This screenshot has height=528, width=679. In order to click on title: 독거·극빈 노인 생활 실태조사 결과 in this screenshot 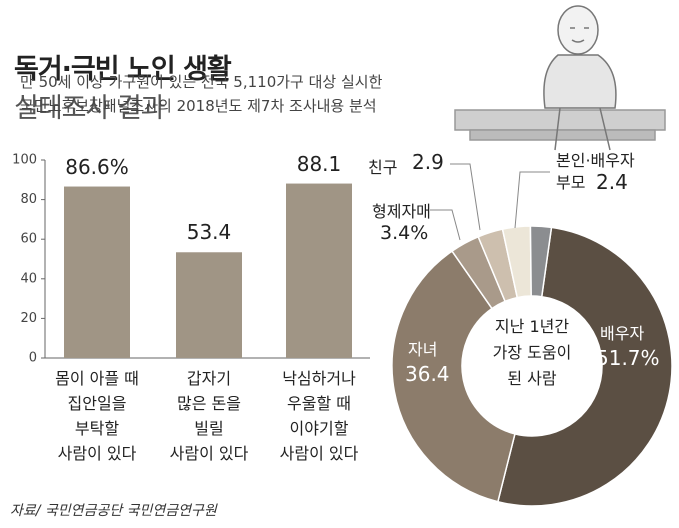, I will do `click(123, 70)`.